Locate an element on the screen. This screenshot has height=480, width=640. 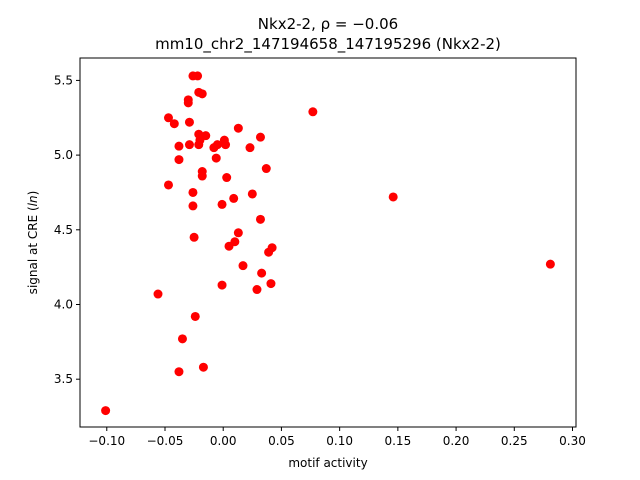
x-axis-ticks: −0.10 −0.05 0.00 0.05 0.10 0.15 0.20 0.25 0.30 is located at coordinates (337, 437).